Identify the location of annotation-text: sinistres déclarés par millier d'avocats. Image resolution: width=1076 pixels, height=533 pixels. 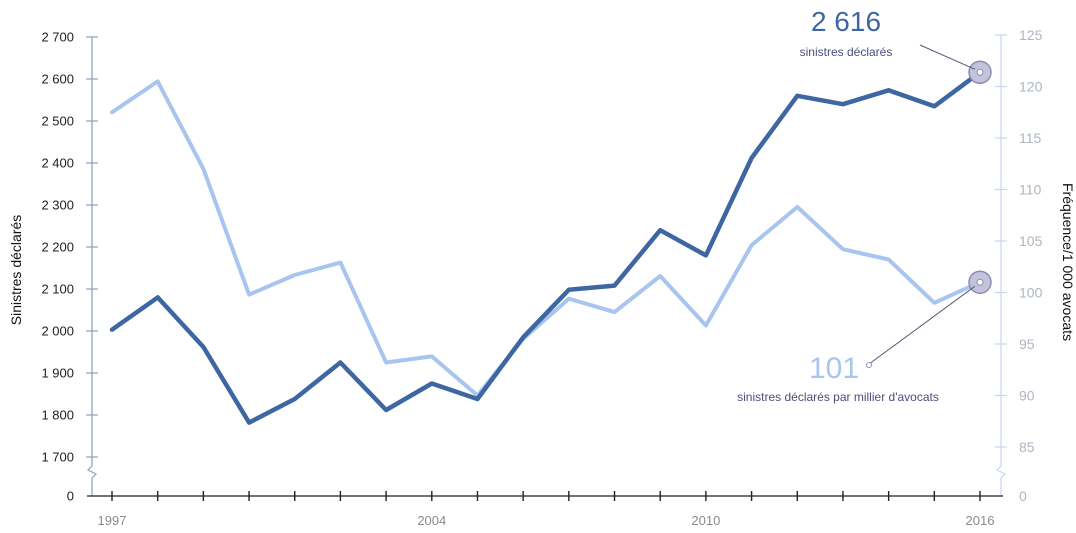
(838, 397).